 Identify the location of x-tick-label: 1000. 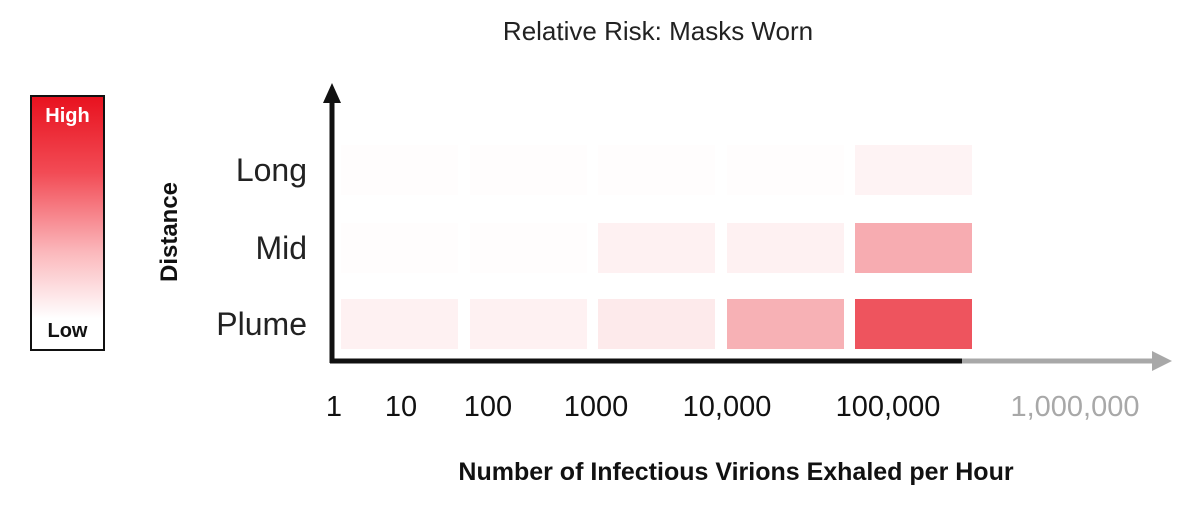
(596, 407).